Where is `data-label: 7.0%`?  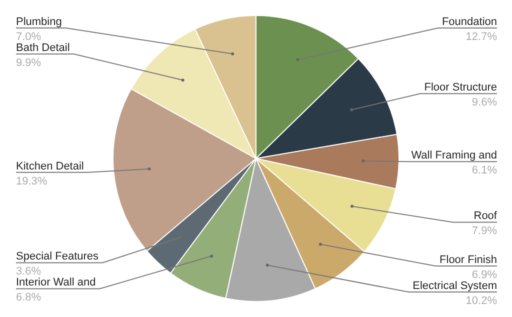 data-label: 7.0% is located at coordinates (29, 37).